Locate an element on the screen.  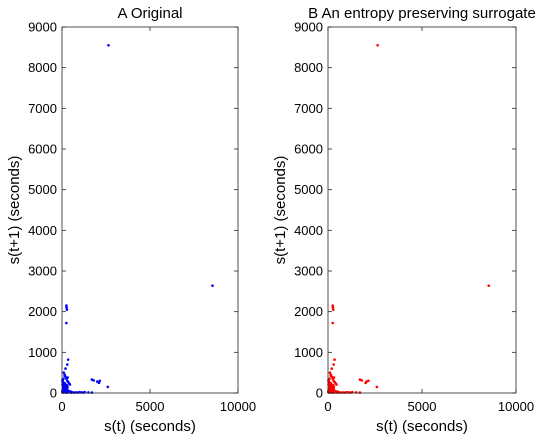
chart-a-title: A Original is located at coordinates (149, 13).